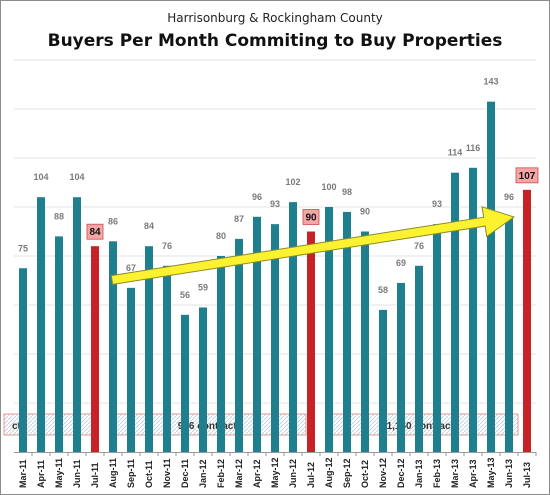 This screenshot has width=550, height=495. What do you see at coordinates (365, 474) in the screenshot?
I see `x-tick-label: Oct-12` at bounding box center [365, 474].